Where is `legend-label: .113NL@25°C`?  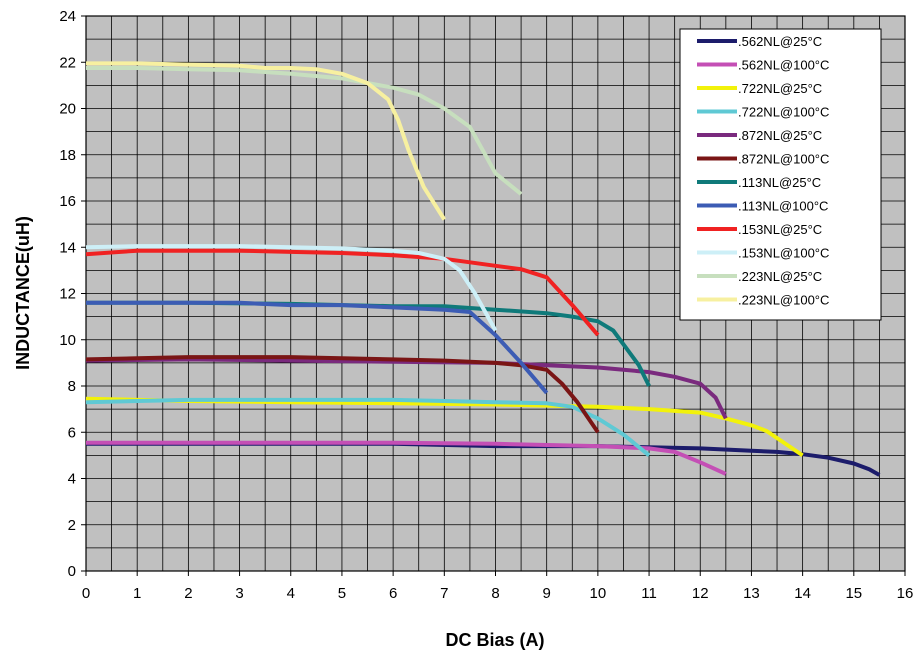 legend-label: .113NL@25°C is located at coordinates (779, 182).